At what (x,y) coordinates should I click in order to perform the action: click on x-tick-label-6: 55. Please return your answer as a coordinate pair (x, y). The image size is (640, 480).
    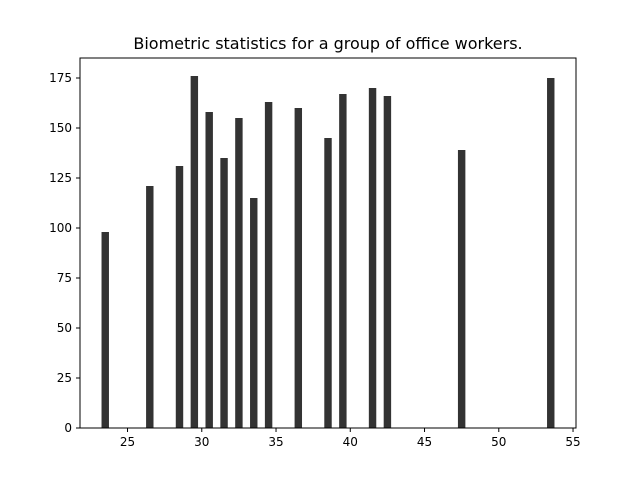
    Looking at the image, I should click on (572, 442).